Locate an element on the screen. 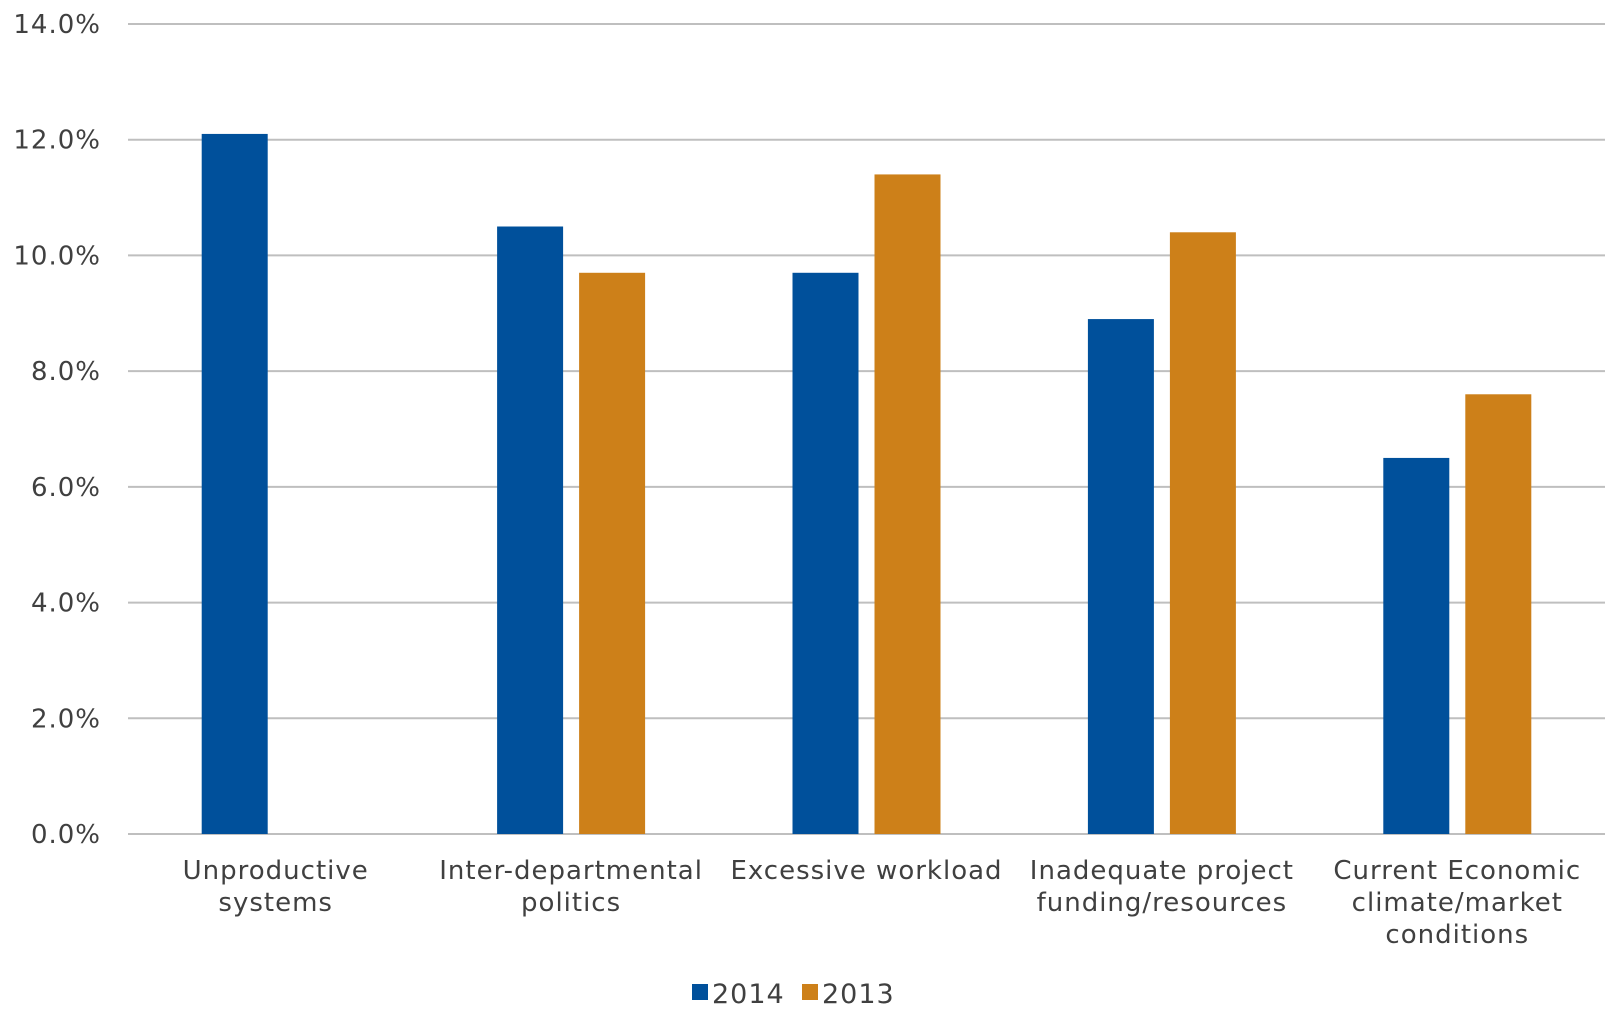 This screenshot has height=1034, width=1605. legend-label-2013: 2013 is located at coordinates (858, 994).